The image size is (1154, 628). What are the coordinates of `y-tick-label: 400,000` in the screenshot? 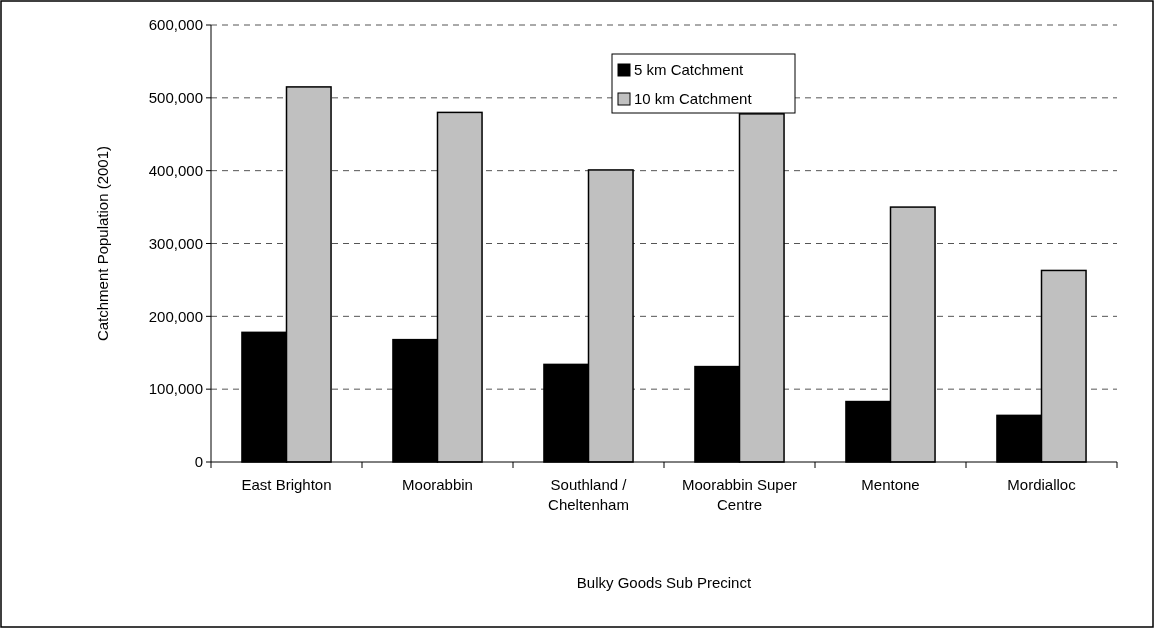 It's located at (175, 170).